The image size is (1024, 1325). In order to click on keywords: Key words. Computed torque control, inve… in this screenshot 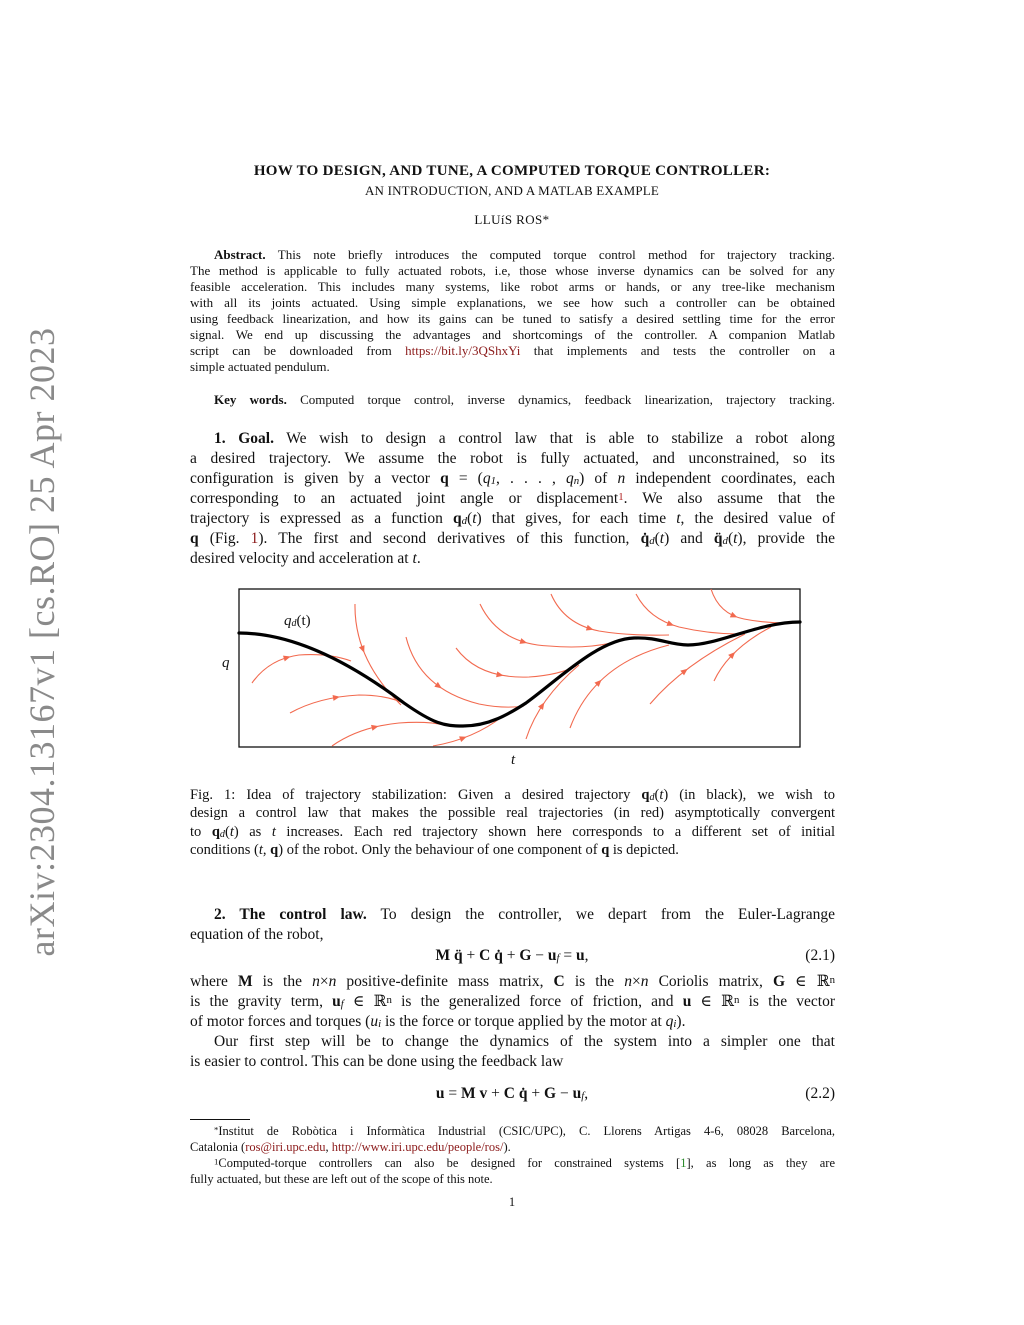, I will do `click(512, 400)`.